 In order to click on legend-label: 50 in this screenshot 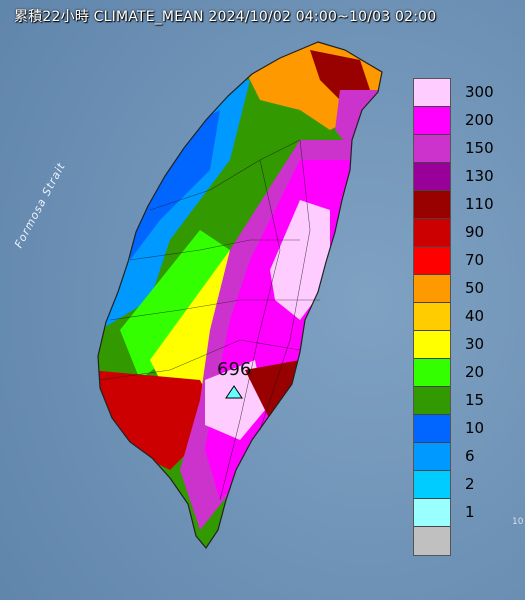, I will do `click(475, 288)`.